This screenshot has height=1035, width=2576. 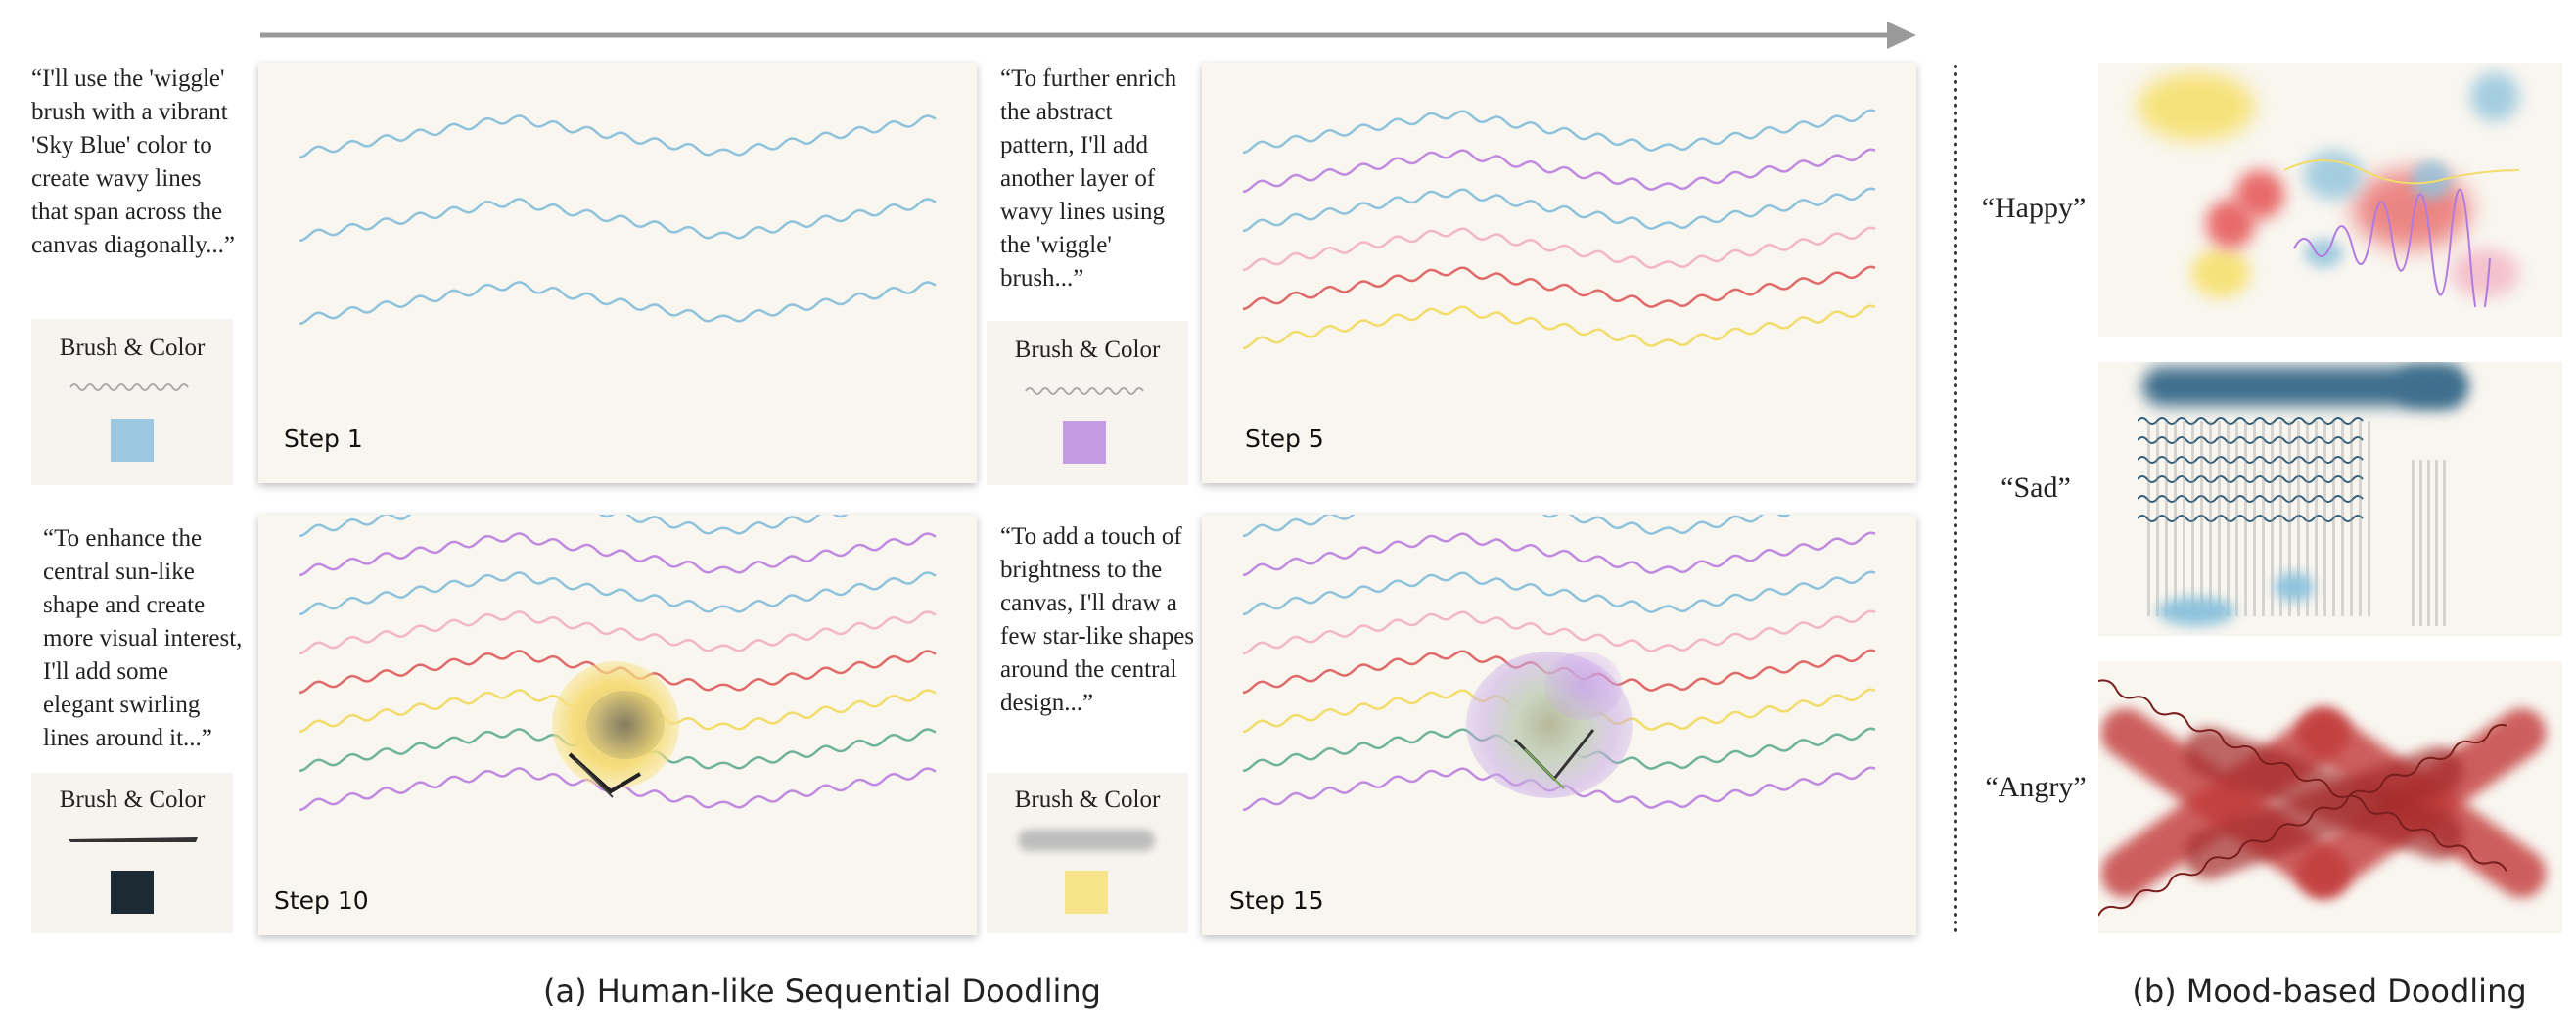 I want to click on sad-wave-lines, so click(x=2251, y=469).